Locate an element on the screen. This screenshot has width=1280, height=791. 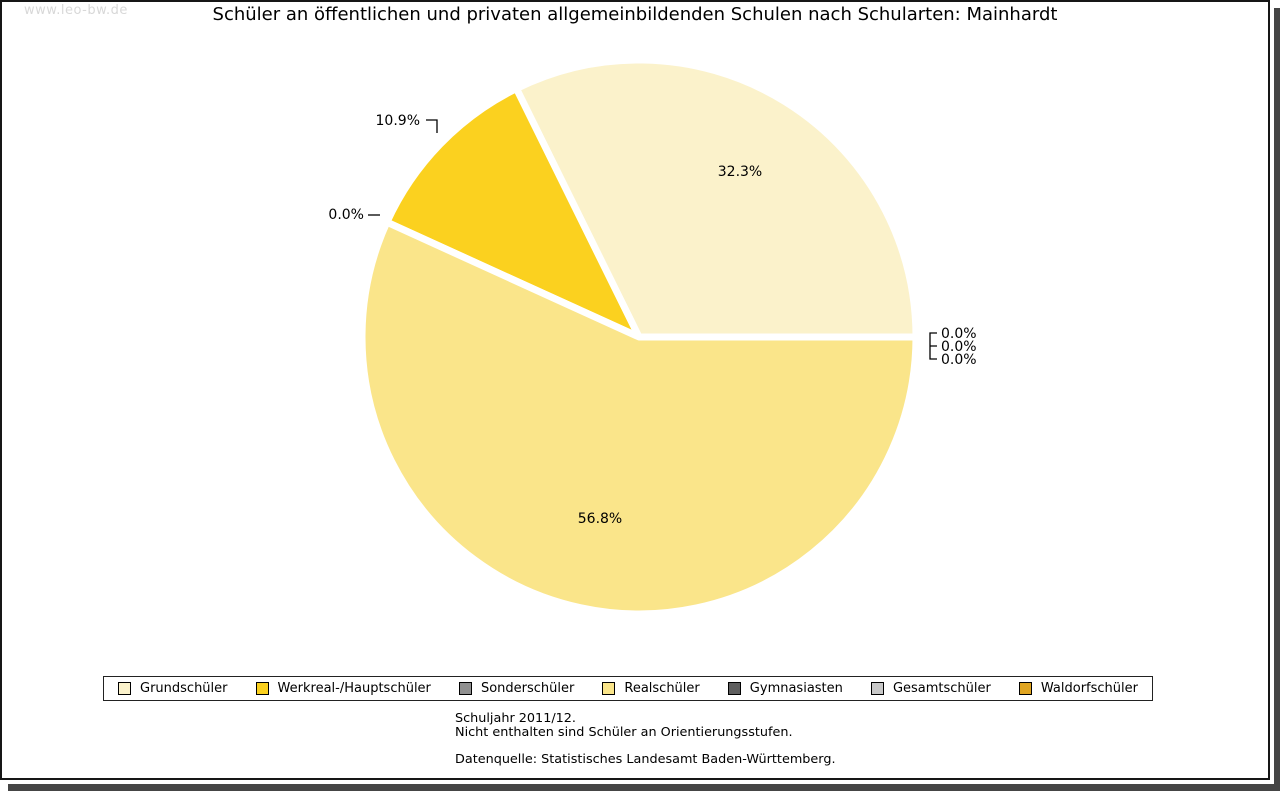
legend-label-4: Gymnasiasten is located at coordinates (796, 688).